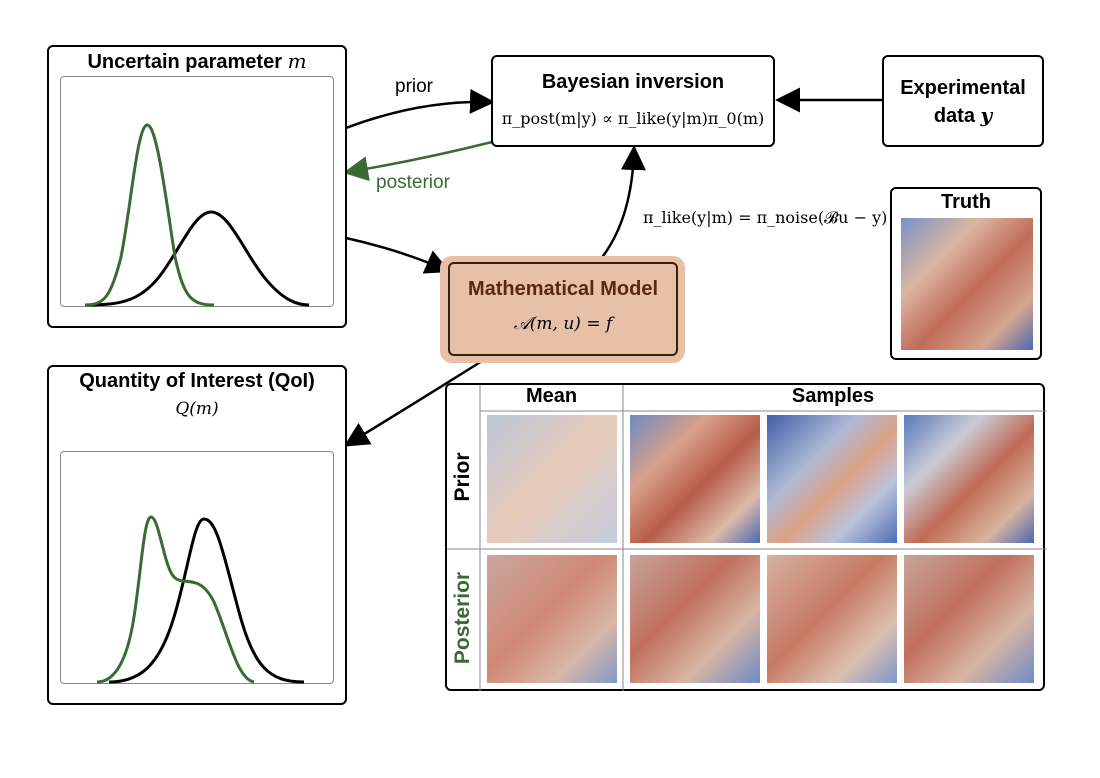 The height and width of the screenshot is (778, 1100). I want to click on parameter-curves, so click(197, 215).